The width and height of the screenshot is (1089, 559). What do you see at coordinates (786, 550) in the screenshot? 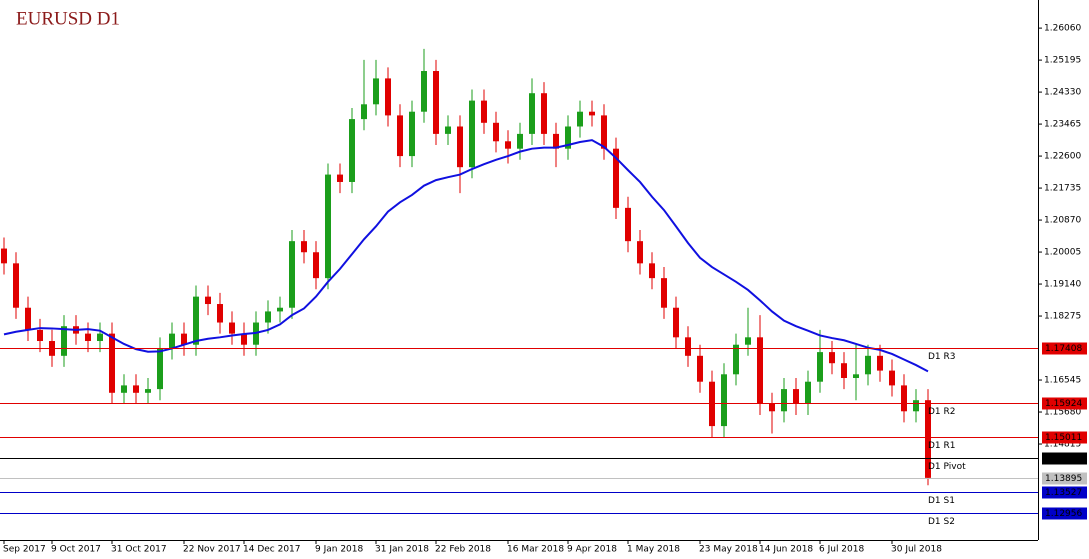
I see `x-tick-label: 14 Jun 2018` at bounding box center [786, 550].